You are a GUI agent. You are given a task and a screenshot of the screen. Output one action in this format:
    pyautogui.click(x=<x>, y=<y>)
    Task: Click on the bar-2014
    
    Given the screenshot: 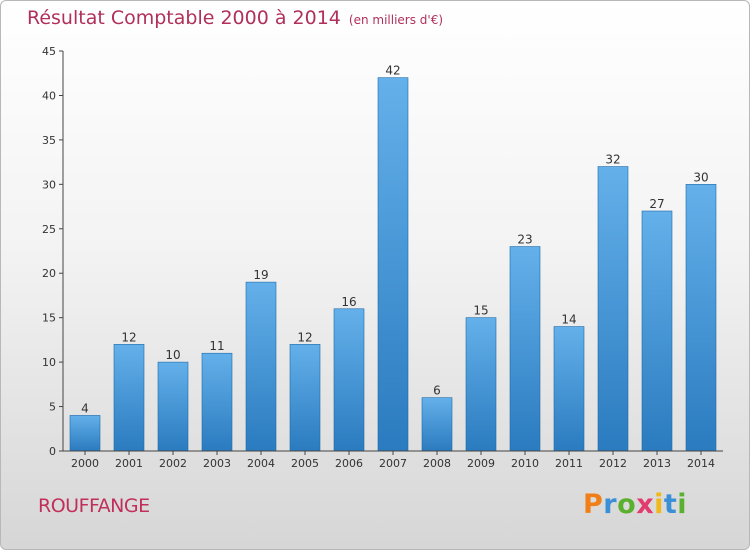 What is the action you would take?
    pyautogui.click(x=701, y=318)
    